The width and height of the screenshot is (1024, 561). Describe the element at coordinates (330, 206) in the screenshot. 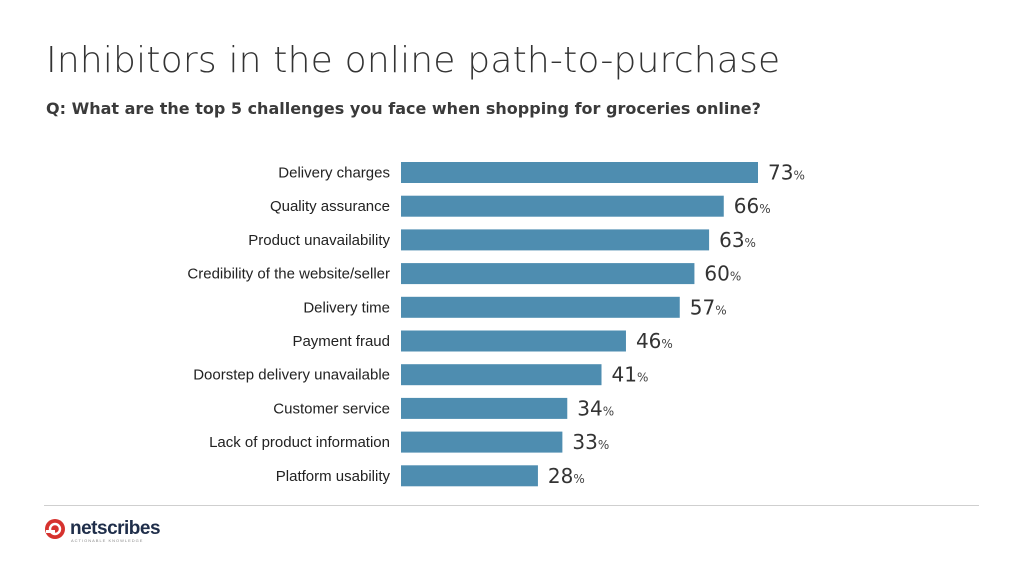

I see `category-label: Quality assurance` at that location.